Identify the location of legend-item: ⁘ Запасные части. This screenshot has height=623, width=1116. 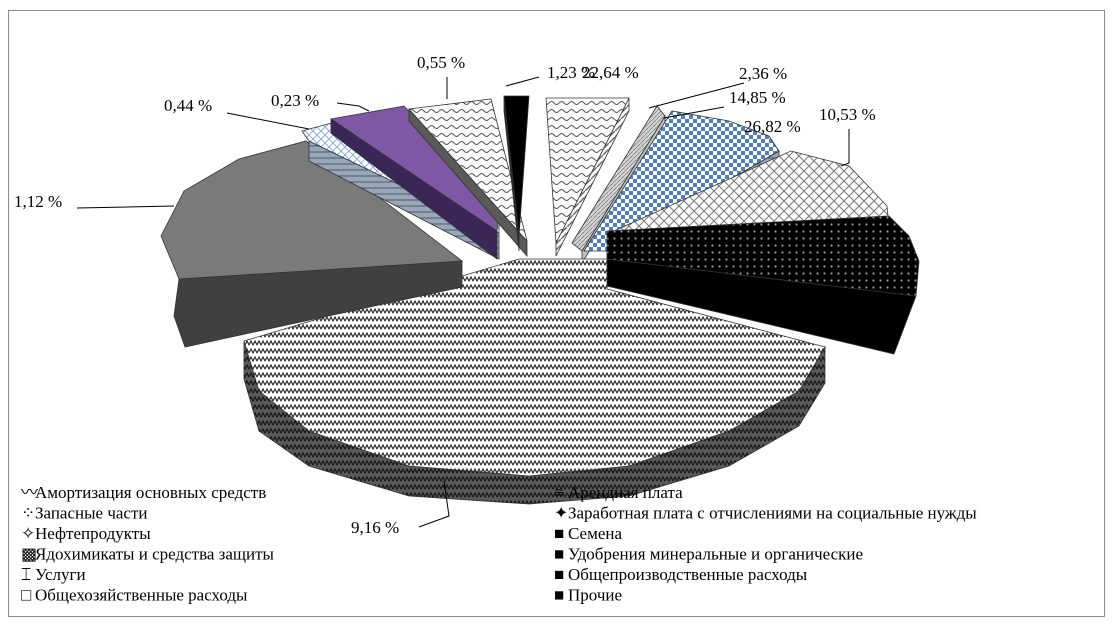
(84, 513).